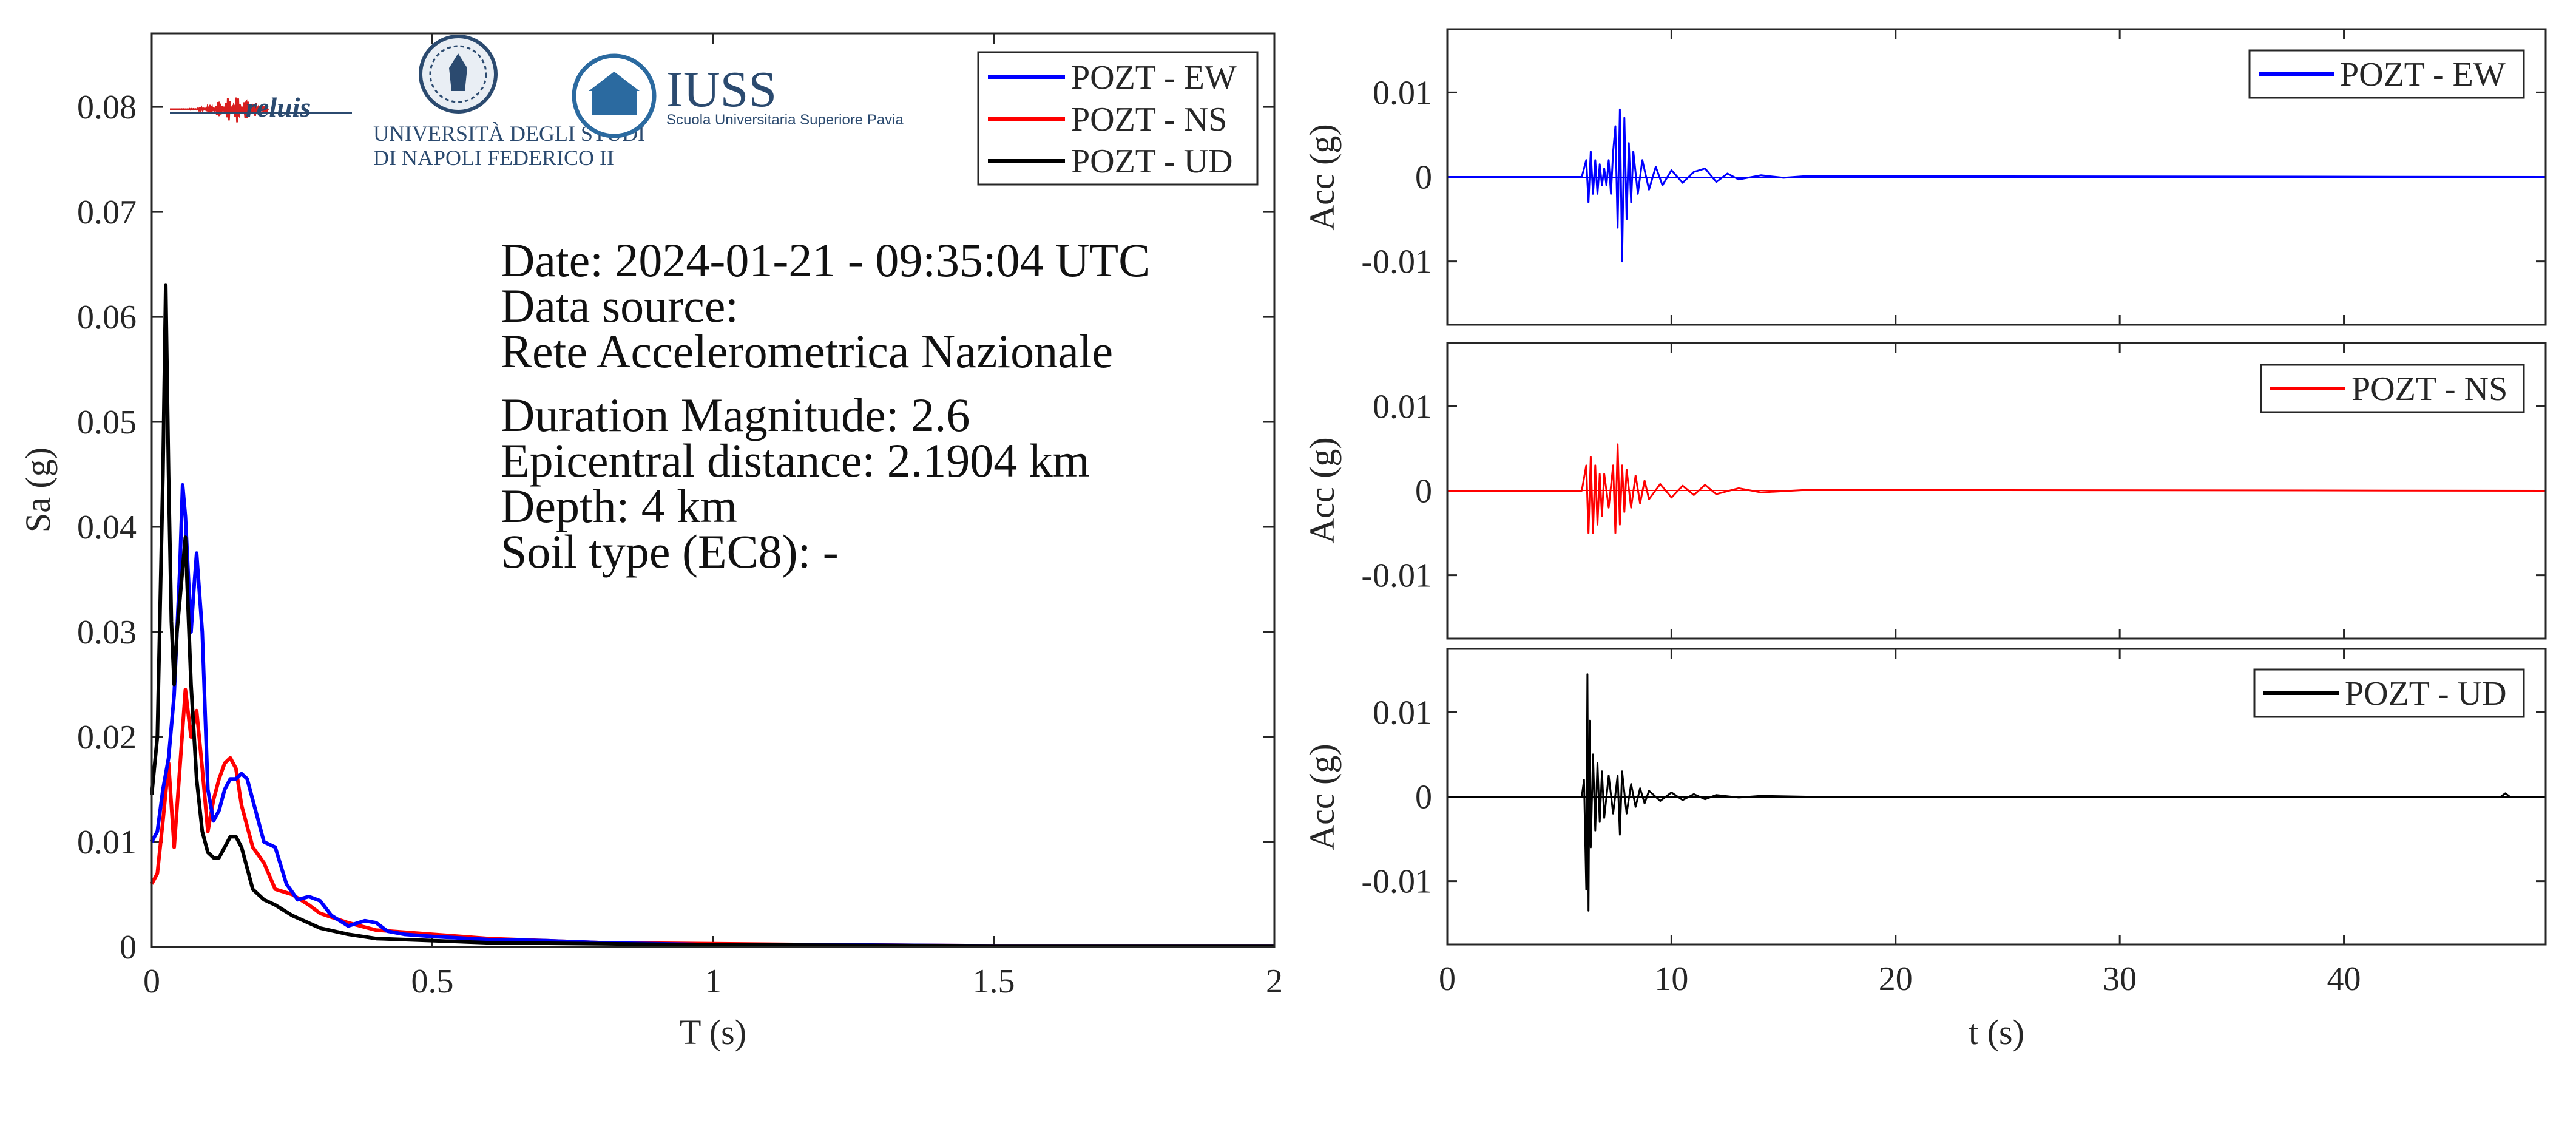 This screenshot has height=1126, width=2576. What do you see at coordinates (1396, 177) in the screenshot?
I see `acc-ew-y-tick-labels: 0.01 0 -0.01` at bounding box center [1396, 177].